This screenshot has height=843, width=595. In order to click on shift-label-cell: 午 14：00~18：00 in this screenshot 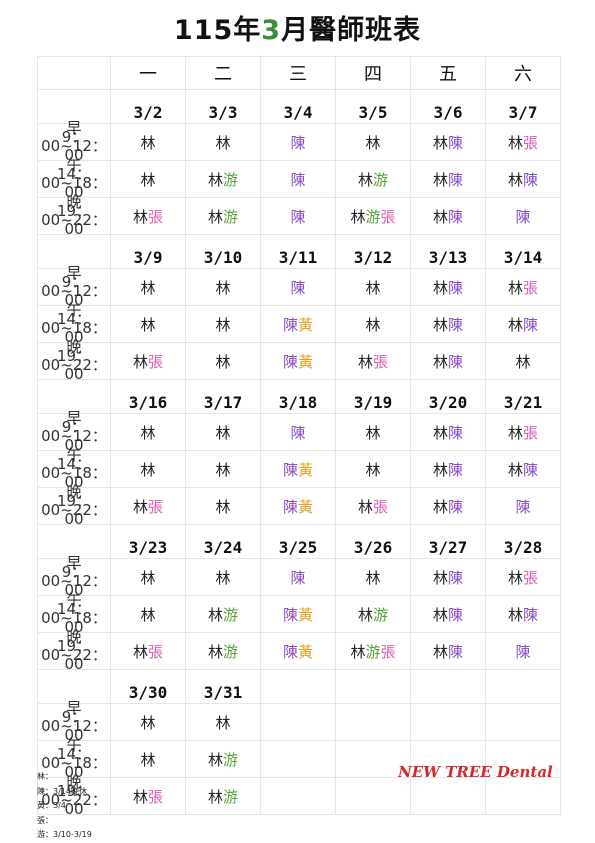, I will do `click(74, 324)`.